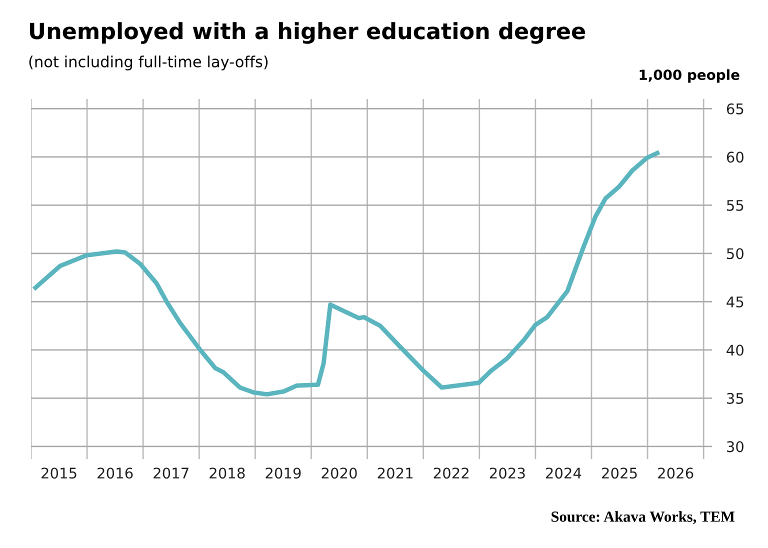 The image size is (768, 548). I want to click on x-tick-label: 2024, so click(564, 473).